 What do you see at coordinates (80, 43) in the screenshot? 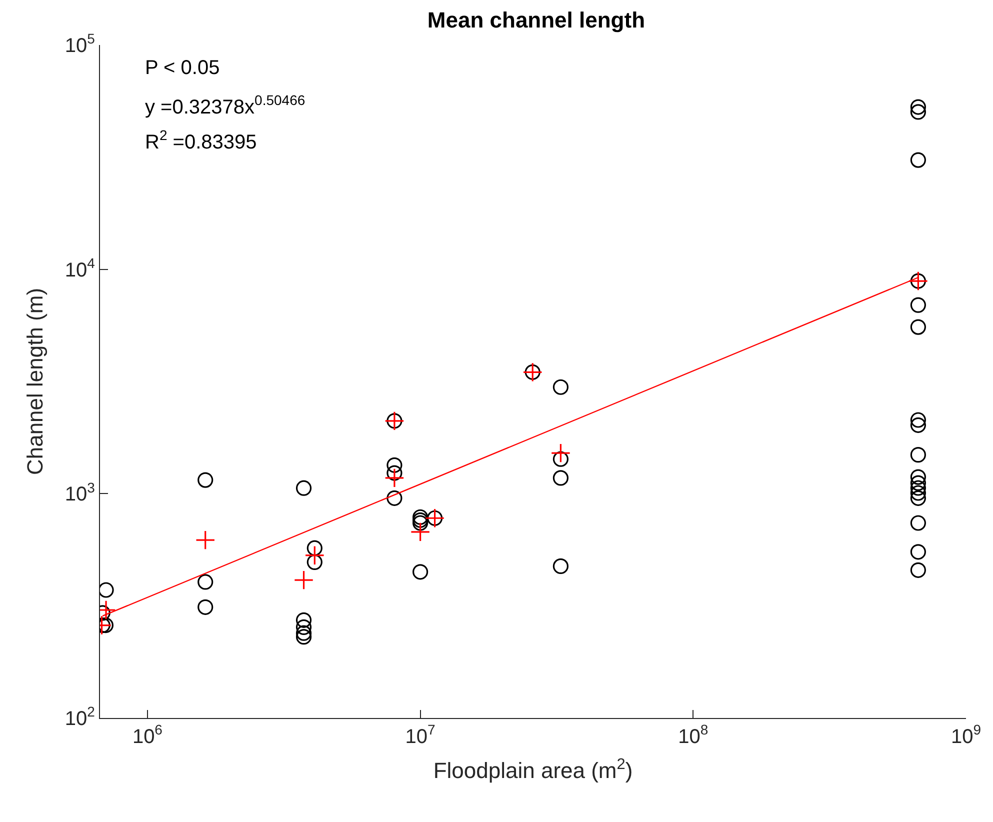
I see `y-tick-label: 10$^{5}$` at bounding box center [80, 43].